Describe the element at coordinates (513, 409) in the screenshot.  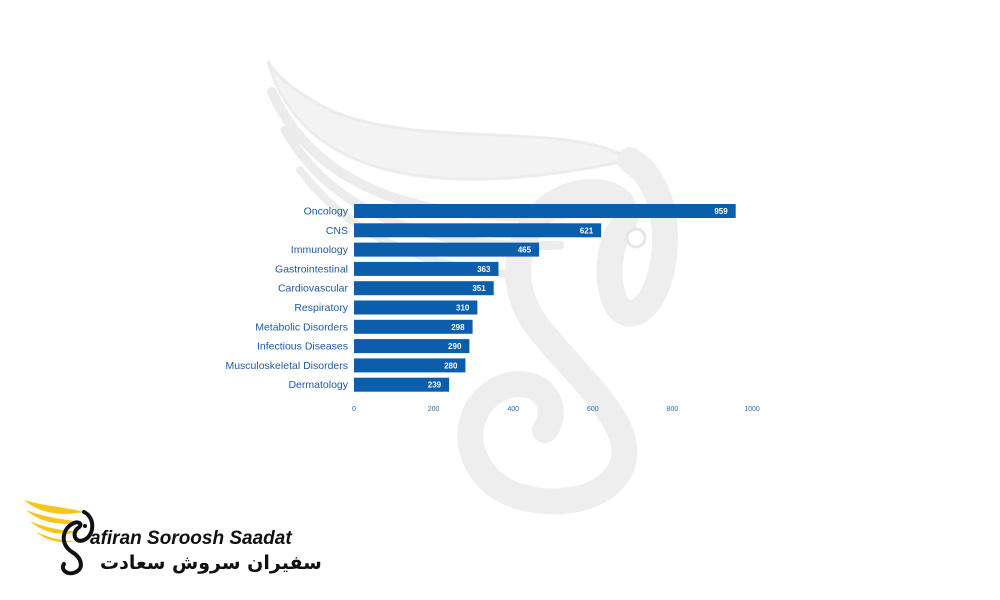
I see `x-tick-label: 400` at that location.